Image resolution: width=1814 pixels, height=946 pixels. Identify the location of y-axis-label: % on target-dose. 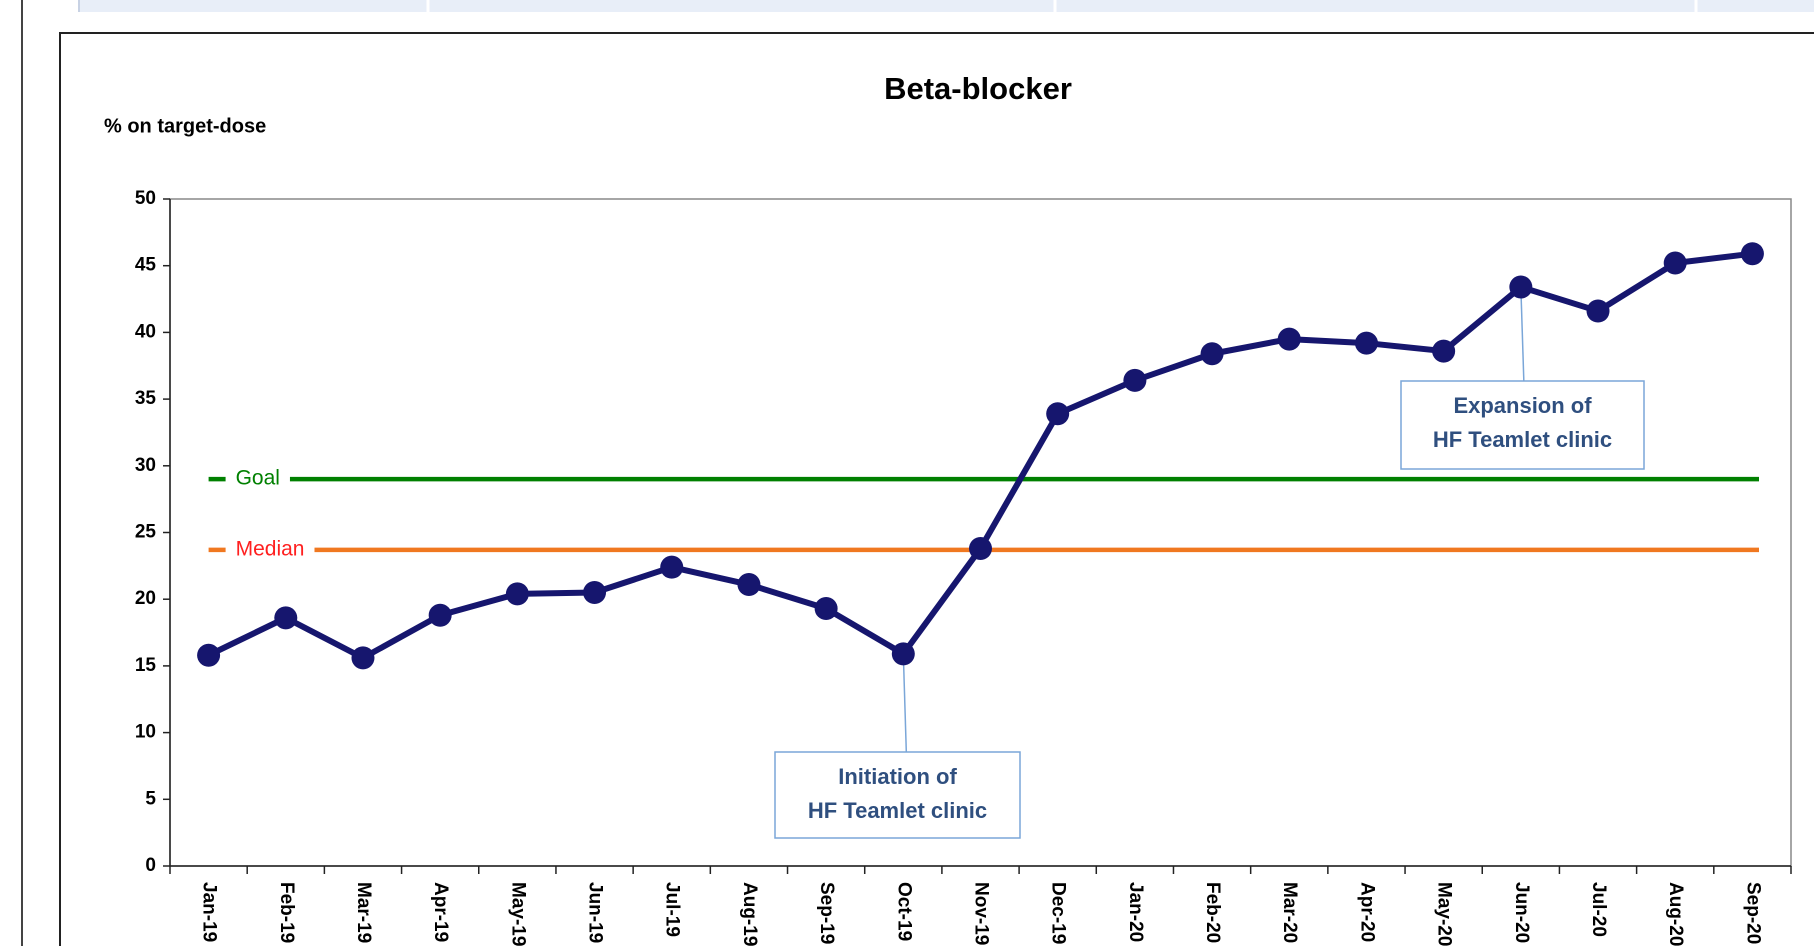
(185, 126).